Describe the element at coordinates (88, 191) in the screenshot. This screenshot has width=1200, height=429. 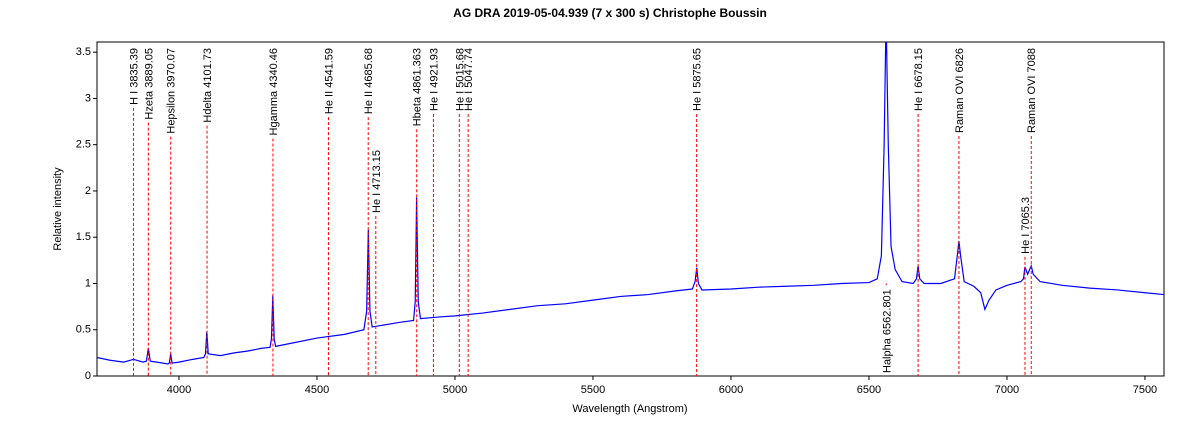
I see `y-tick-label: 2` at that location.